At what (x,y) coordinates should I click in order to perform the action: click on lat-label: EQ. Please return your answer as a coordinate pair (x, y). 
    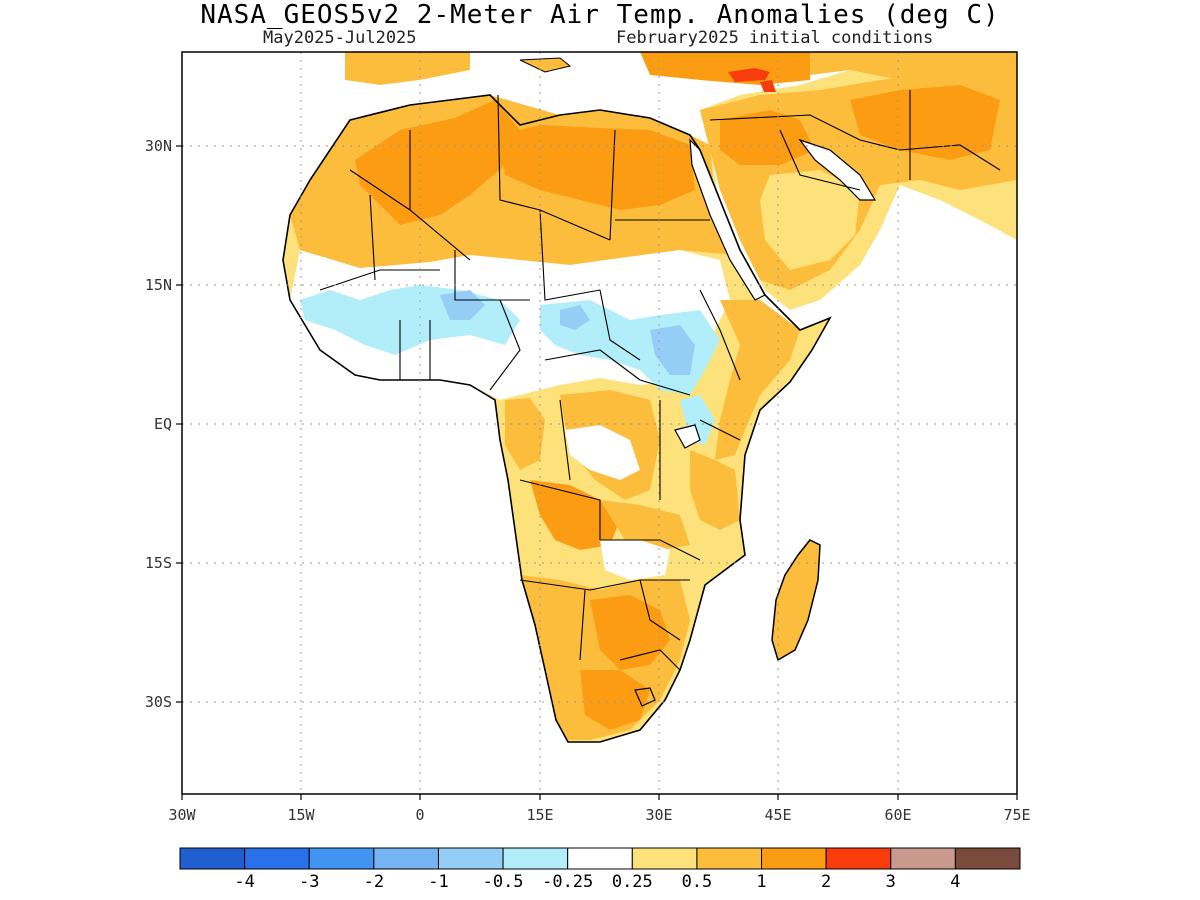
    Looking at the image, I should click on (163, 424).